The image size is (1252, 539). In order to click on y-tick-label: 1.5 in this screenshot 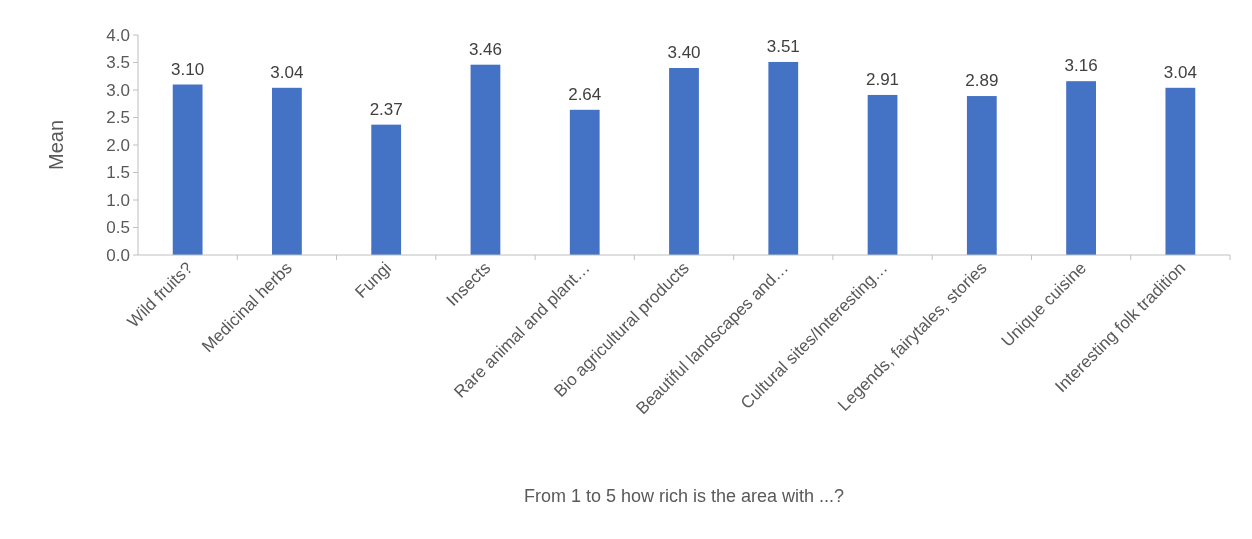, I will do `click(118, 173)`.